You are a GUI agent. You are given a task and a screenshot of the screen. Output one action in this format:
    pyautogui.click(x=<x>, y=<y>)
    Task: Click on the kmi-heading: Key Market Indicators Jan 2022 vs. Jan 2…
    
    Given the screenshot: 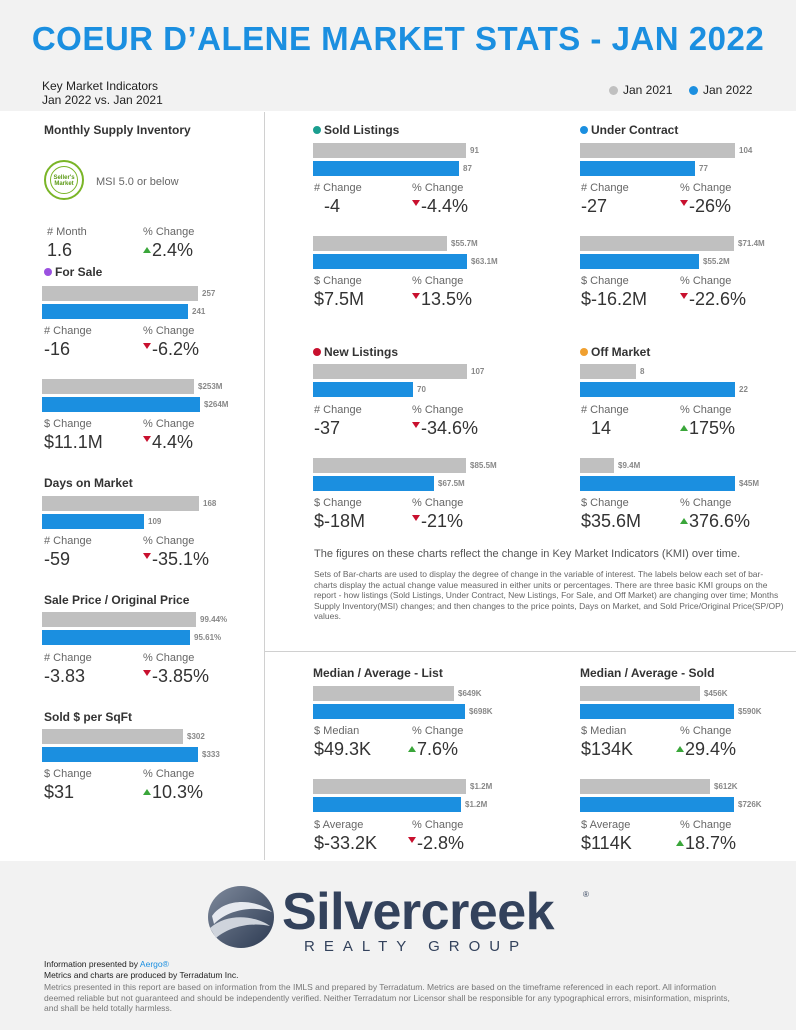 What is the action you would take?
    pyautogui.click(x=102, y=93)
    